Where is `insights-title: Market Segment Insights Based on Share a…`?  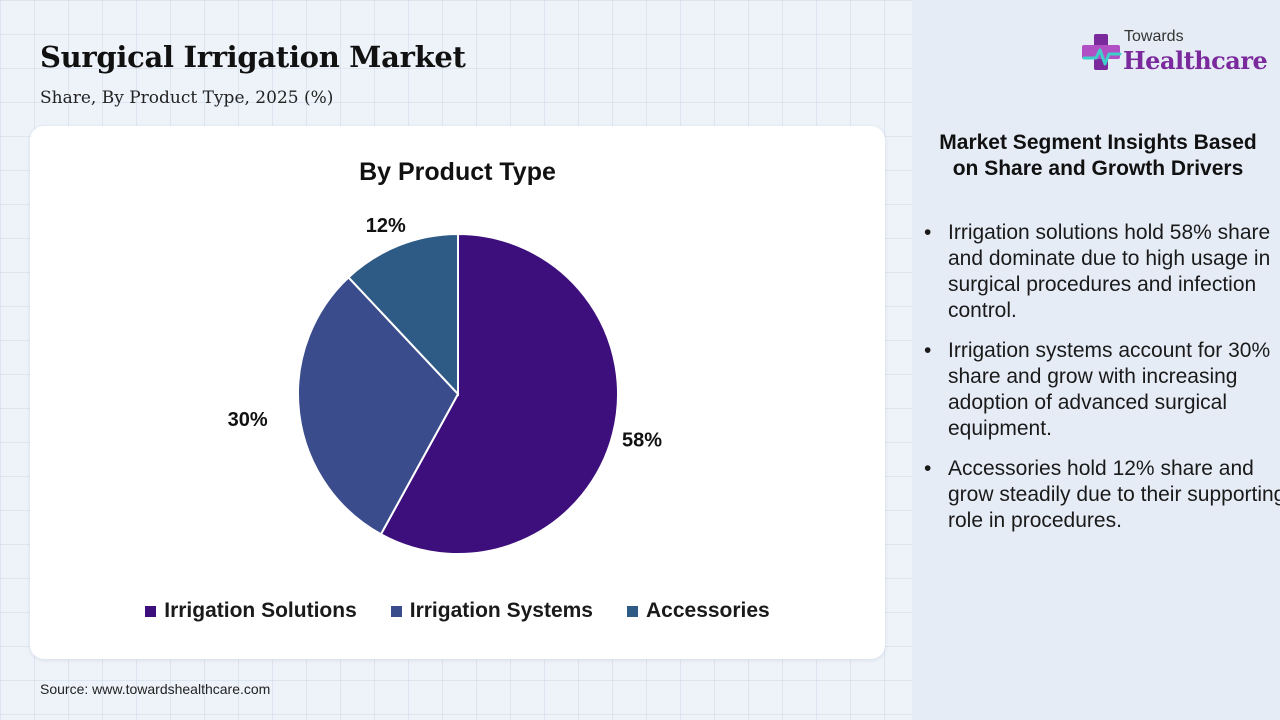
insights-title: Market Segment Insights Based on Share a… is located at coordinates (1098, 155).